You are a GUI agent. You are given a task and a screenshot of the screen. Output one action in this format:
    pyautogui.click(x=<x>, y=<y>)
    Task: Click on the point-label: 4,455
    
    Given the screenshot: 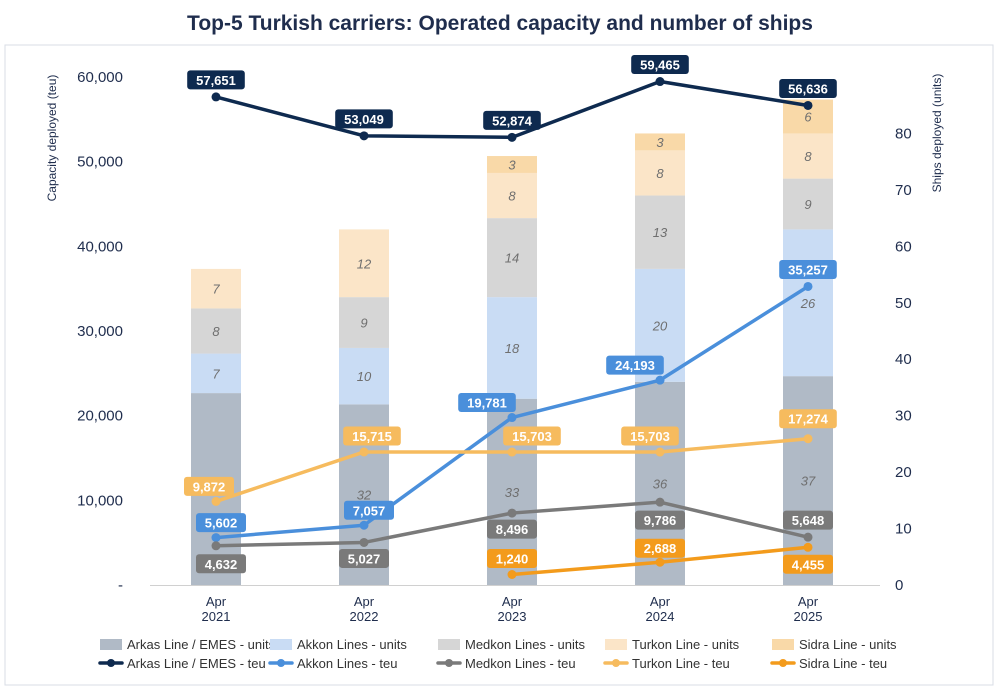 What is the action you would take?
    pyautogui.click(x=808, y=564)
    